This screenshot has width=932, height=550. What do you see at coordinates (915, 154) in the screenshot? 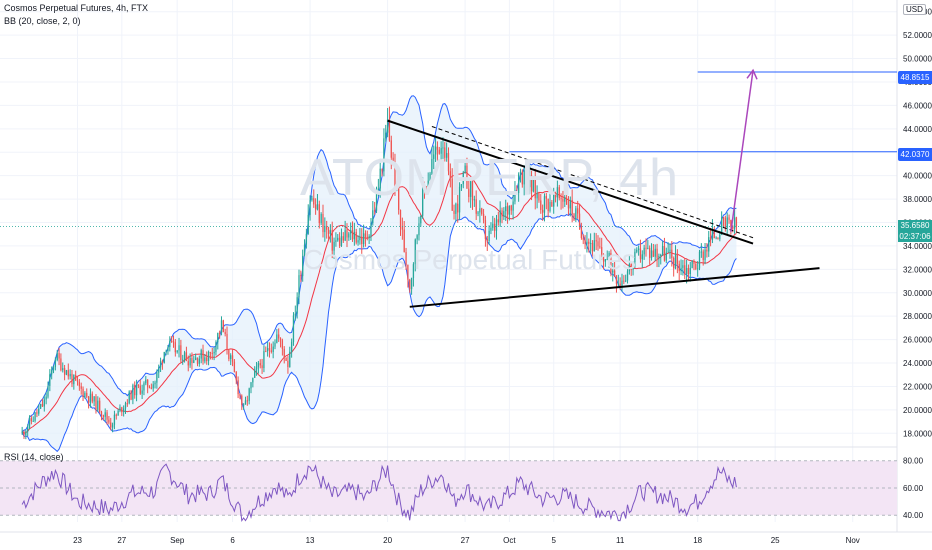
I see `level-price-tag: 42.0370` at bounding box center [915, 154].